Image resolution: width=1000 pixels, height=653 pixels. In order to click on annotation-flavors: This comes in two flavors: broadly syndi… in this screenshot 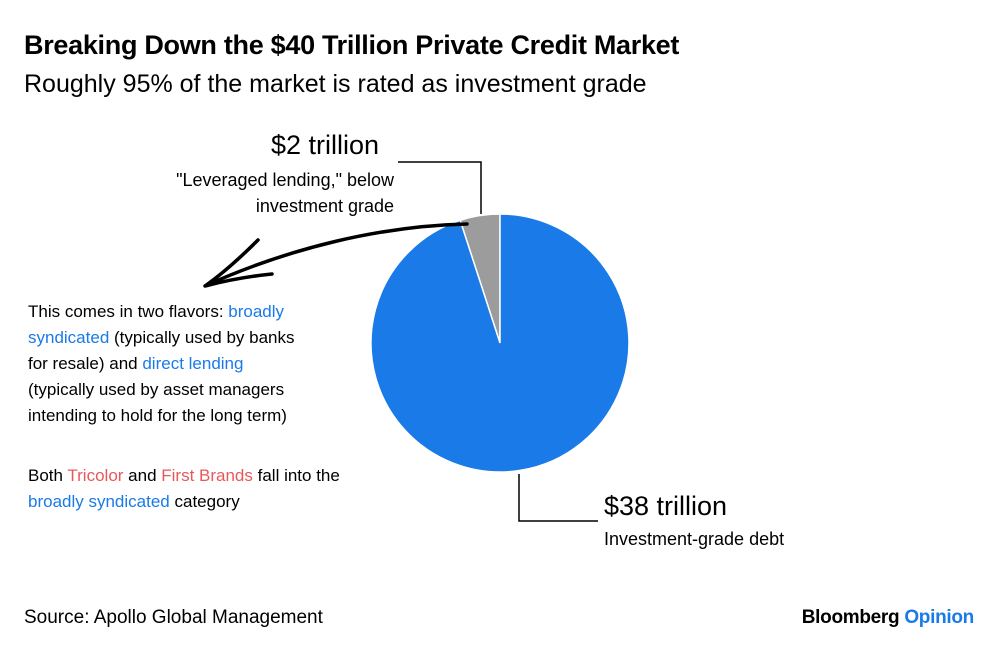, I will do `click(161, 364)`.